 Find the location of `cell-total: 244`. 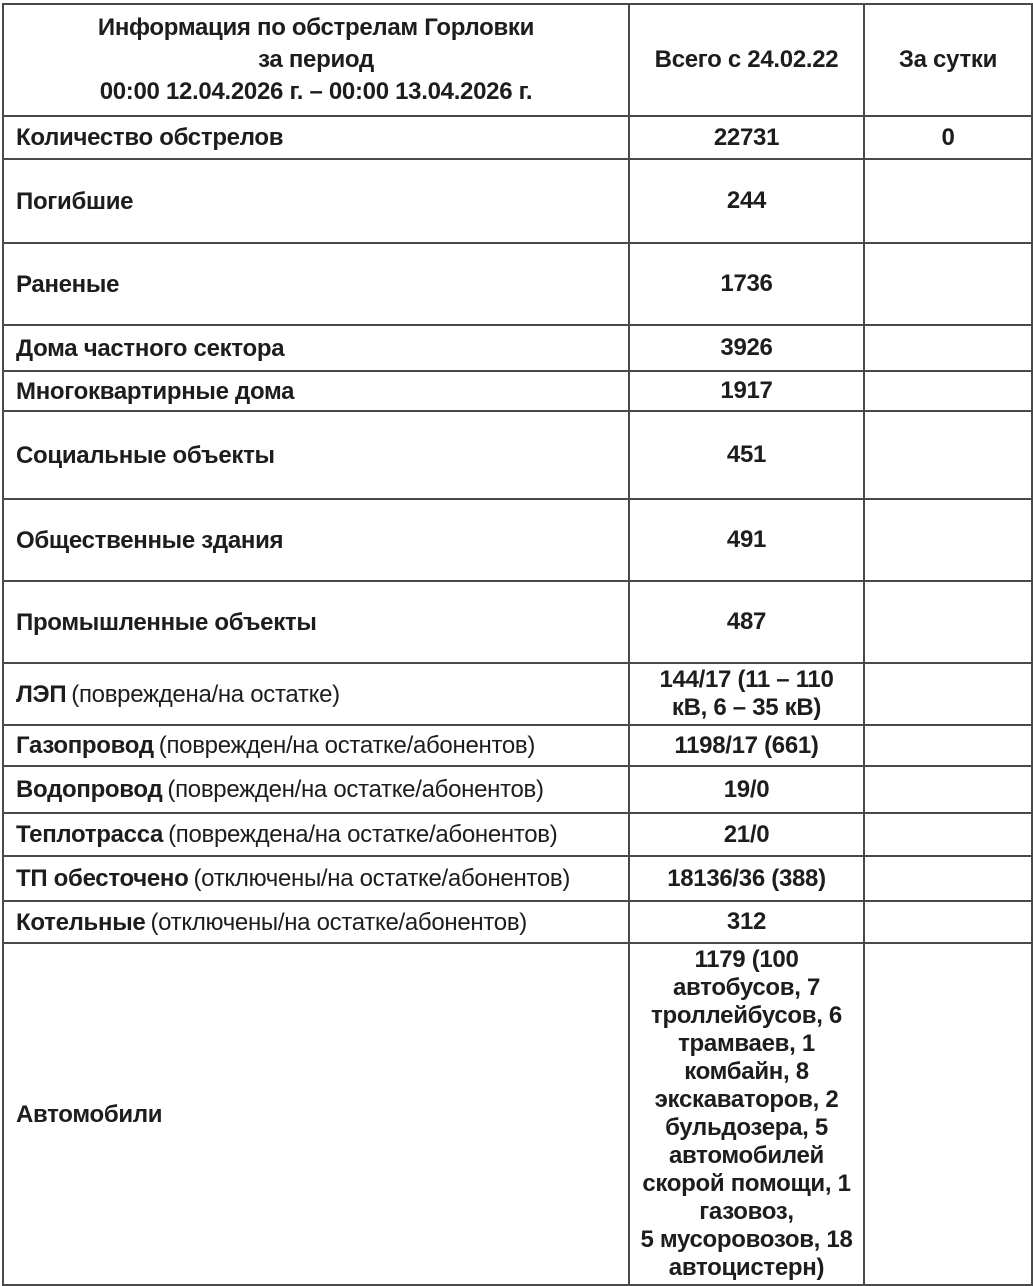

cell-total: 244 is located at coordinates (746, 201).